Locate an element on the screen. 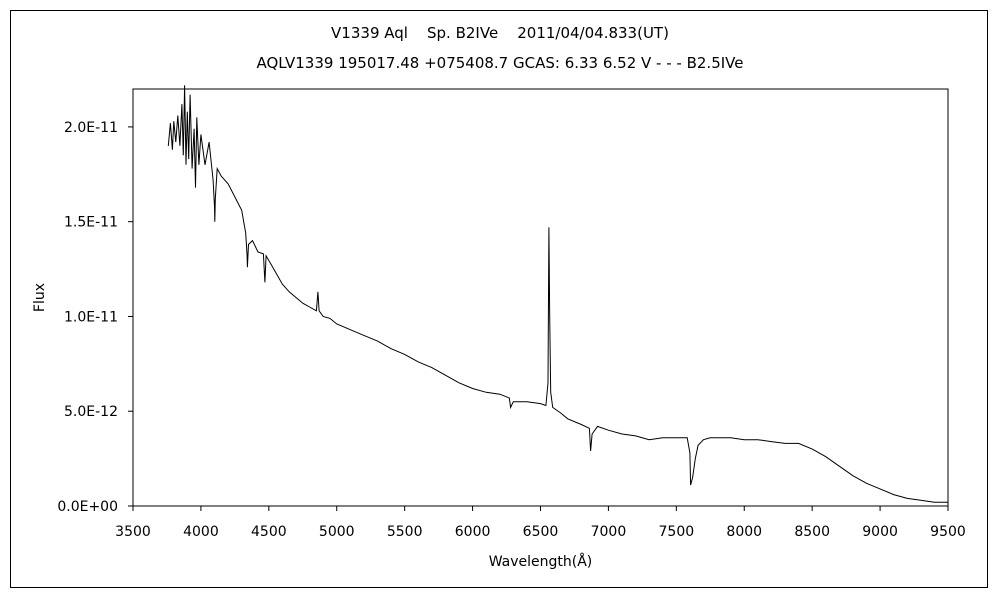 This screenshot has height=600, width=1000. y-tick-label: 1.5E-11 is located at coordinates (91, 223).